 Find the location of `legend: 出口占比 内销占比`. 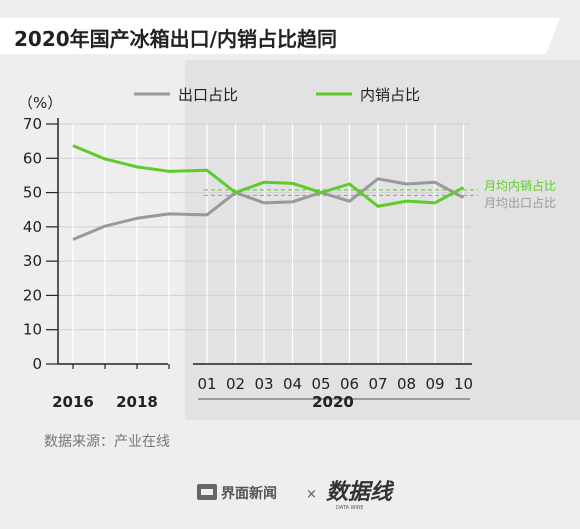

legend: 出口占比 内销占比 is located at coordinates (277, 95).